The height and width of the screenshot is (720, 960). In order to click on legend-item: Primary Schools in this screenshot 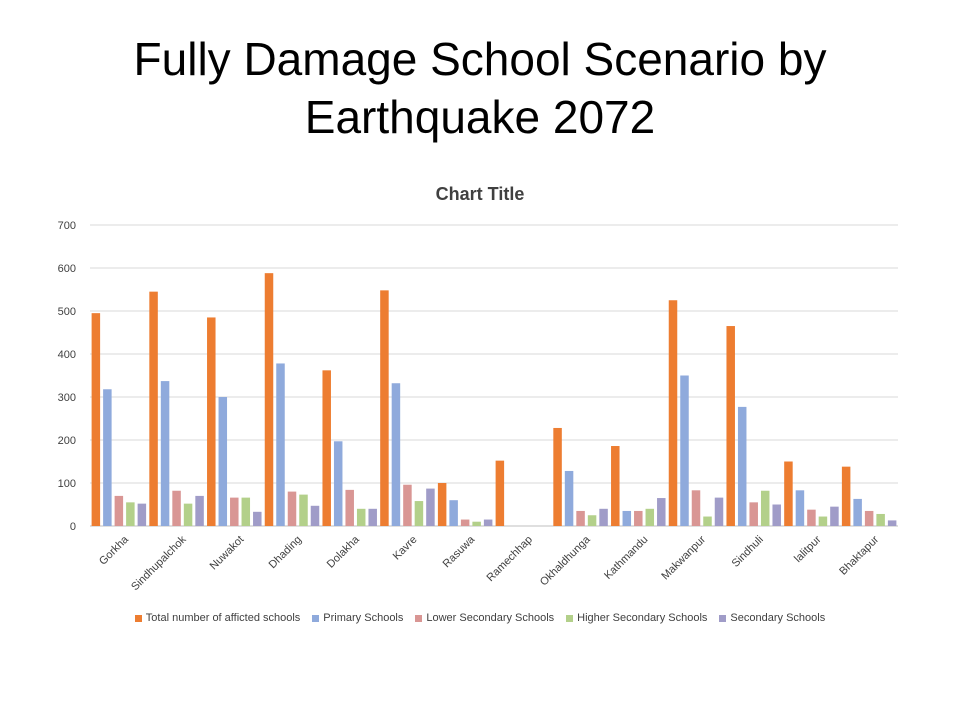, I will do `click(357, 618)`.